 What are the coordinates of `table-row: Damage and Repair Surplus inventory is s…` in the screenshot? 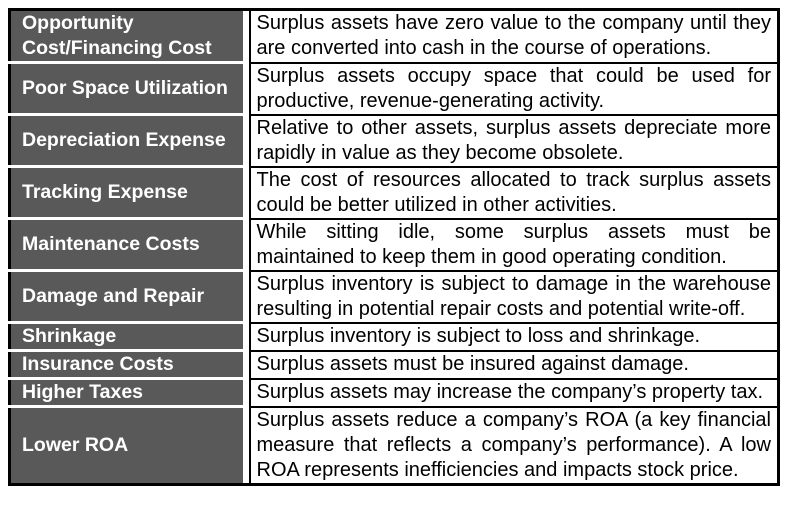 It's located at (394, 297).